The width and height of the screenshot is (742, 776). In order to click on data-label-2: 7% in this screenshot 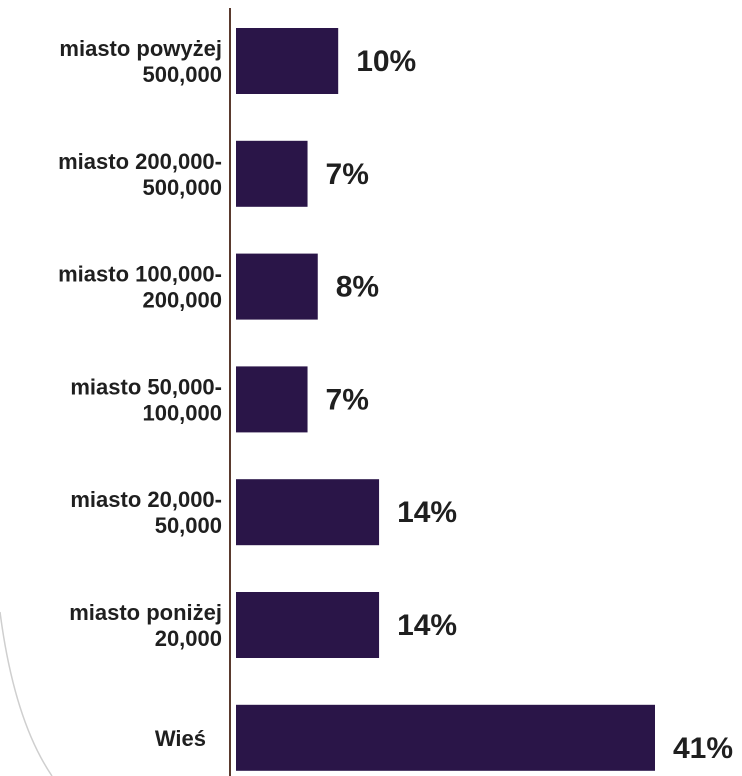, I will do `click(347, 174)`.